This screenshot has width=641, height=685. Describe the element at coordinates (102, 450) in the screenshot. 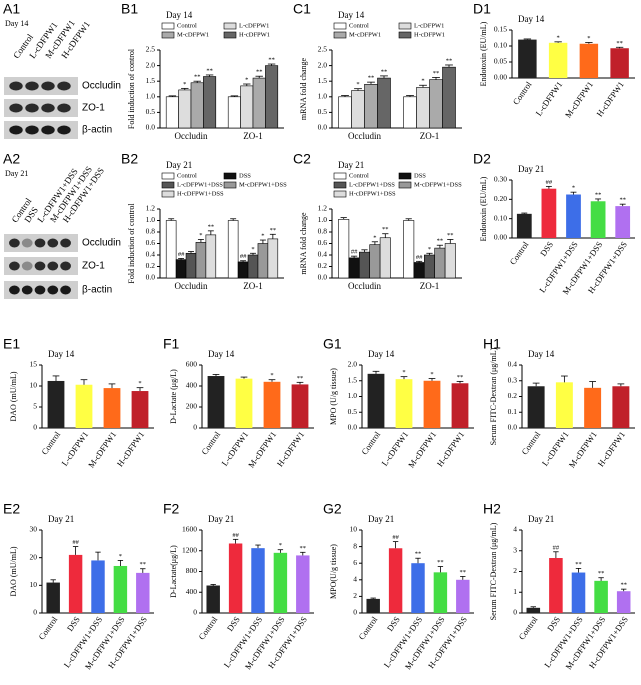

I see `x-tick-label: M-cDFPW1` at that location.